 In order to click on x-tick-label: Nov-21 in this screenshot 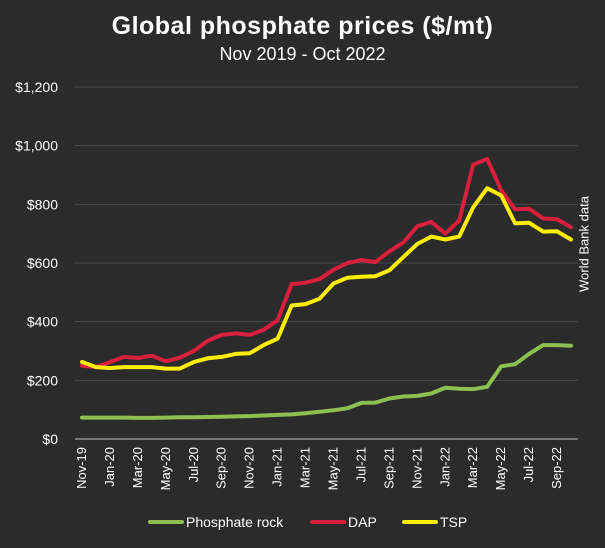, I will do `click(416, 468)`.